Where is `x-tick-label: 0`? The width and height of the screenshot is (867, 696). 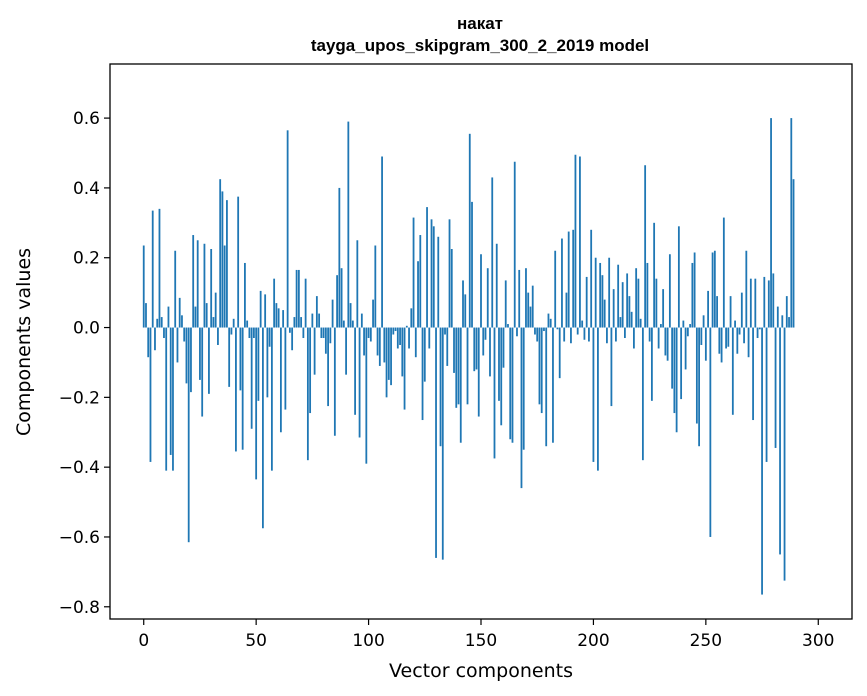
x-tick-label: 0 is located at coordinates (143, 641).